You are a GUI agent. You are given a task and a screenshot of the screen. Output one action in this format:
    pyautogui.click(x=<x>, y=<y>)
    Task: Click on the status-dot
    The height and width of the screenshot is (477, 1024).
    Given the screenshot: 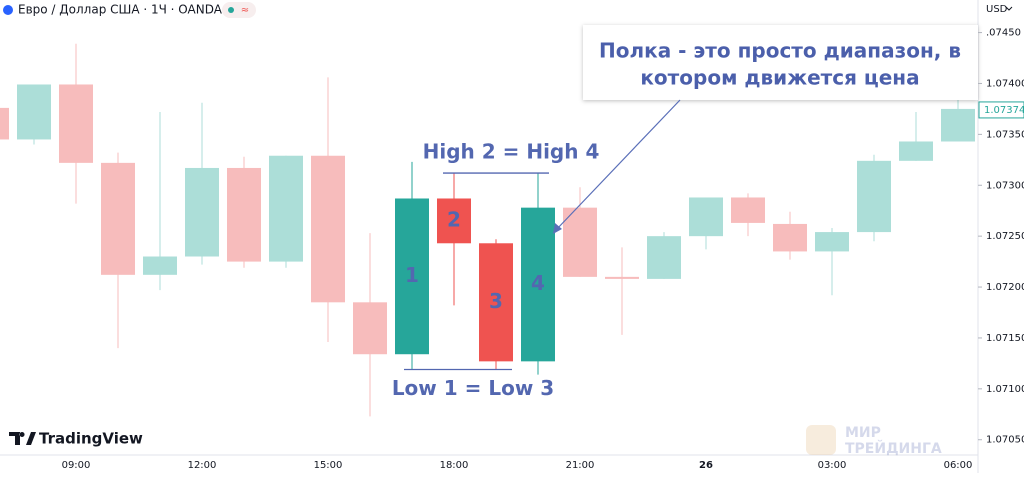 What is the action you would take?
    pyautogui.click(x=231, y=10)
    